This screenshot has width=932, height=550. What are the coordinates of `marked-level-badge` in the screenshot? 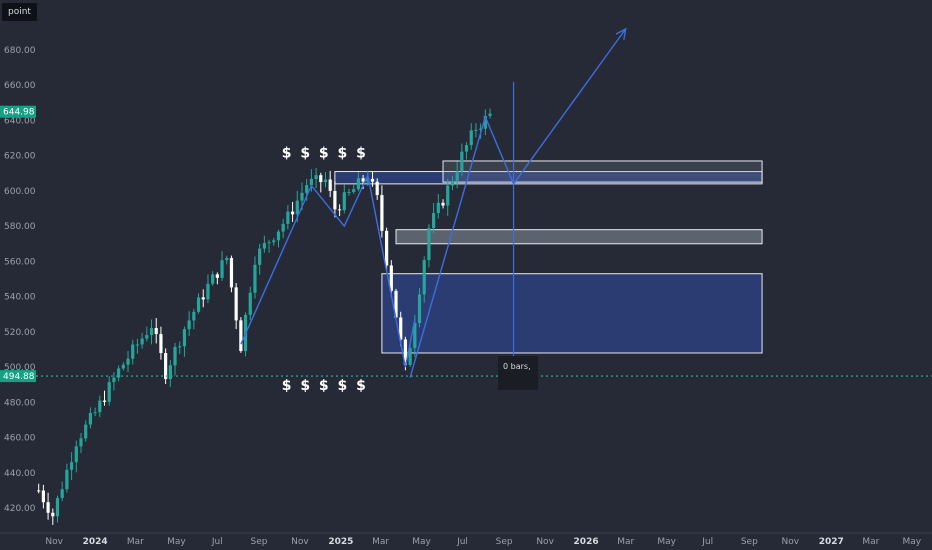 It's located at (18, 376).